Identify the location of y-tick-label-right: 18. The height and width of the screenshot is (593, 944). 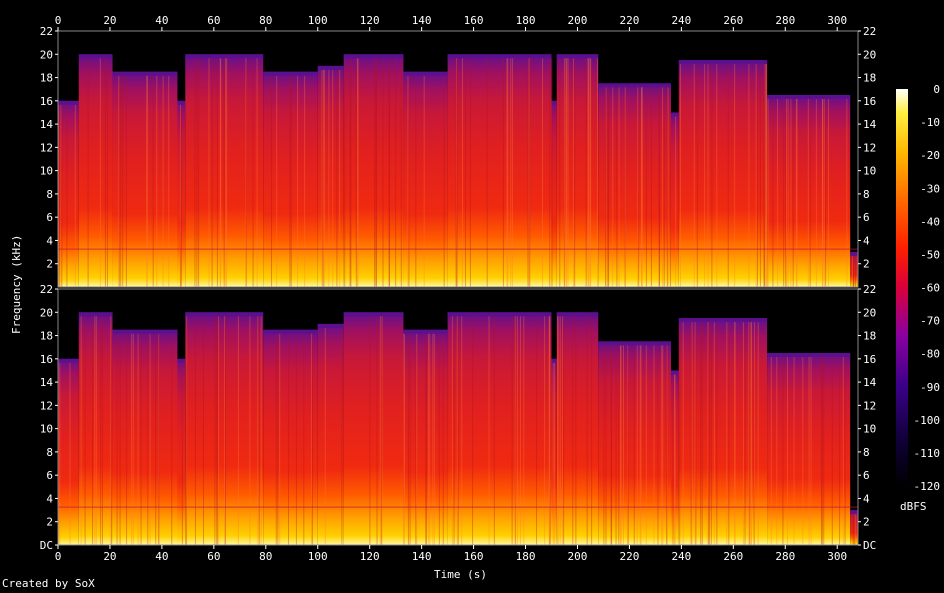
(869, 336).